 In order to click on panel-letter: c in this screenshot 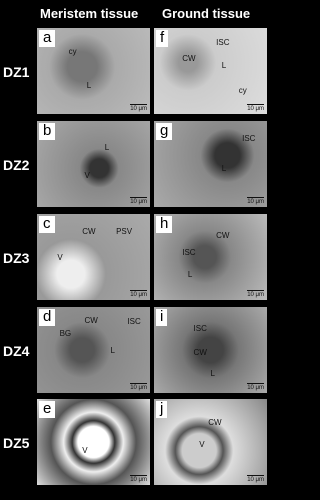, I will do `click(47, 224)`.